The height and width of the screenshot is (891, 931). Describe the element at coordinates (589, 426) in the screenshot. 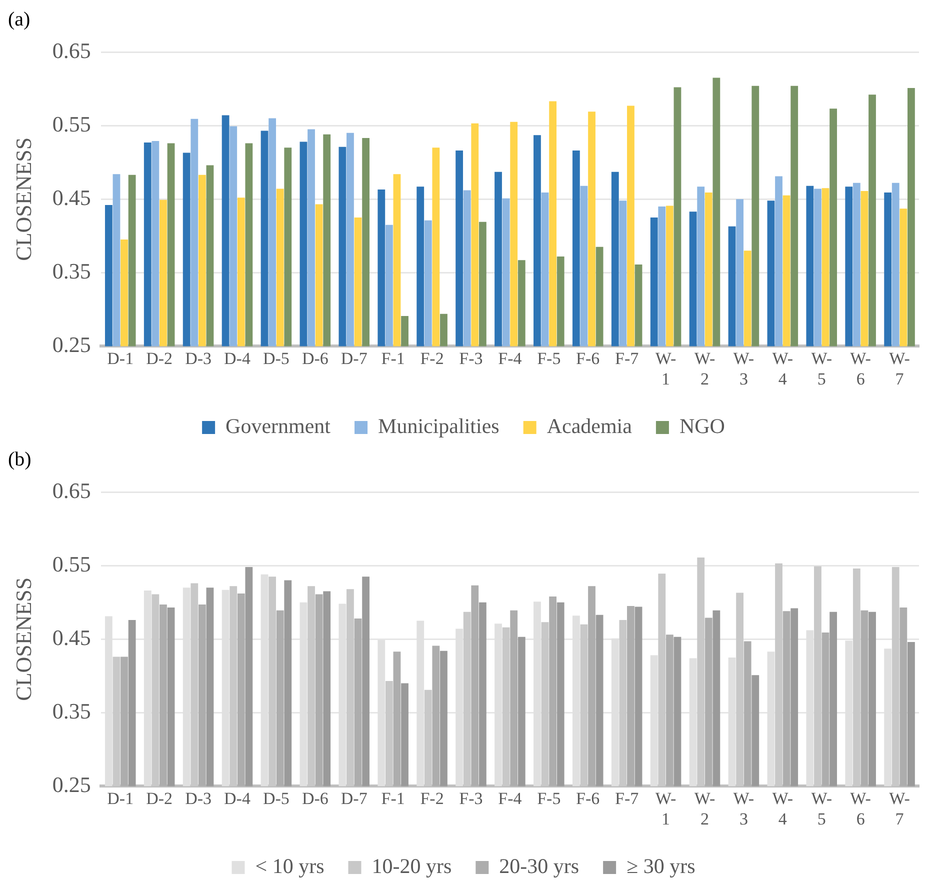

I see `legend-label: Academia` at that location.